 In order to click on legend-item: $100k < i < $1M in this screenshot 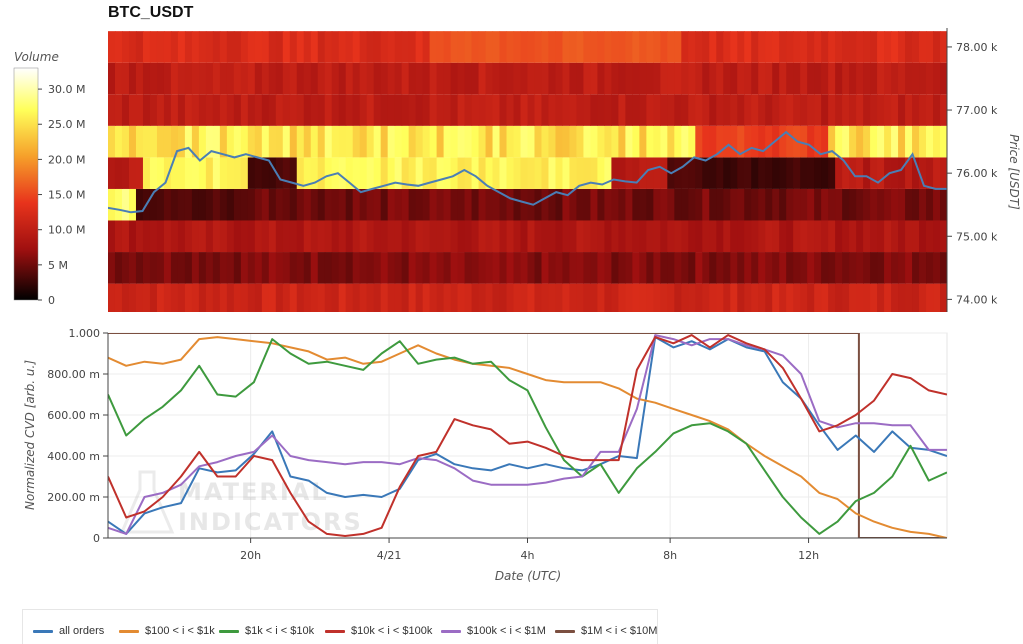, I will do `click(493, 631)`.